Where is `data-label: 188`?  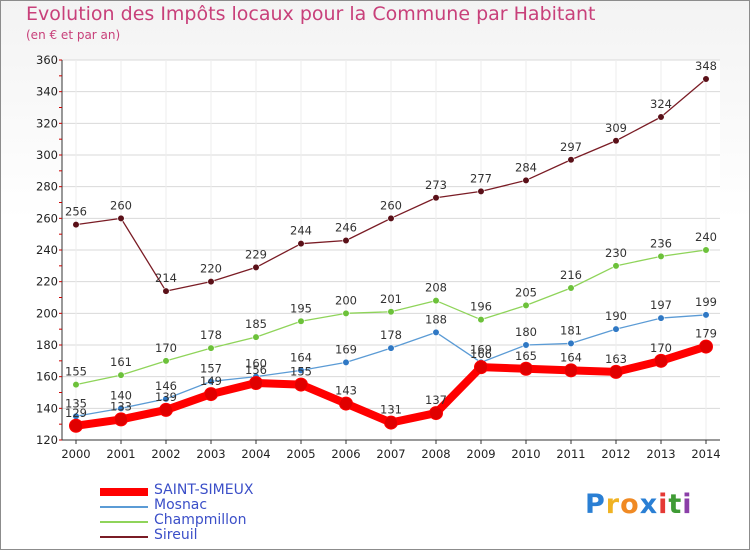
data-label: 188 is located at coordinates (436, 319).